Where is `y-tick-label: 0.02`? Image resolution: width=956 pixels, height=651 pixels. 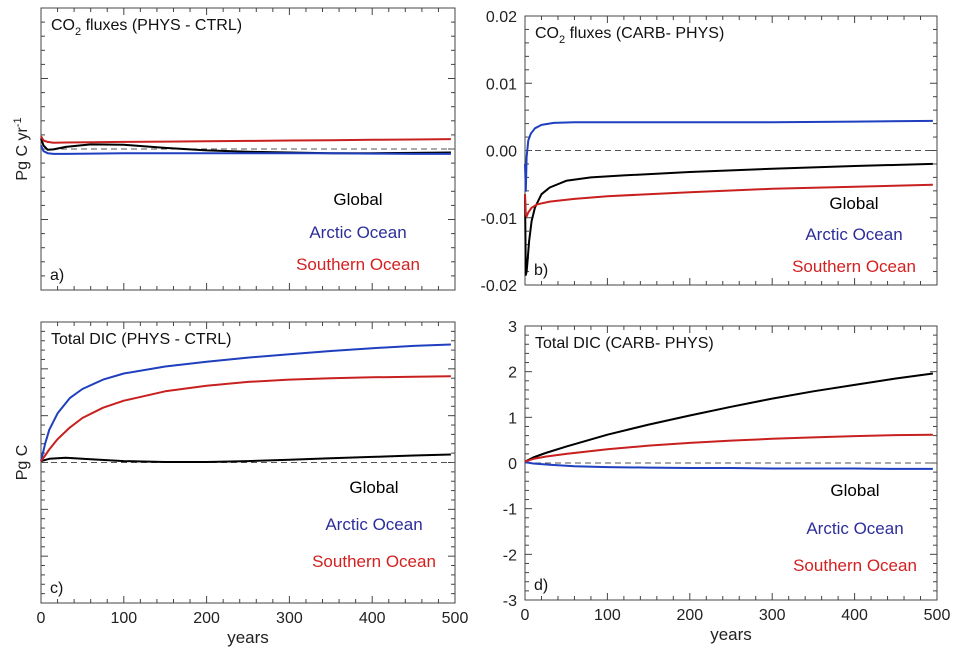 y-tick-label: 0.02 is located at coordinates (501, 17).